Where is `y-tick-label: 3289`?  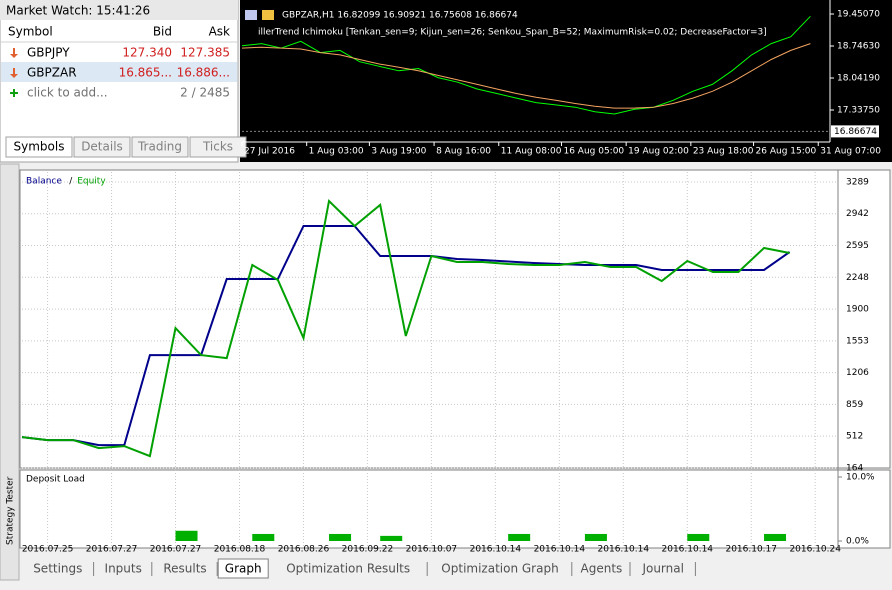
y-tick-label: 3289 is located at coordinates (857, 182).